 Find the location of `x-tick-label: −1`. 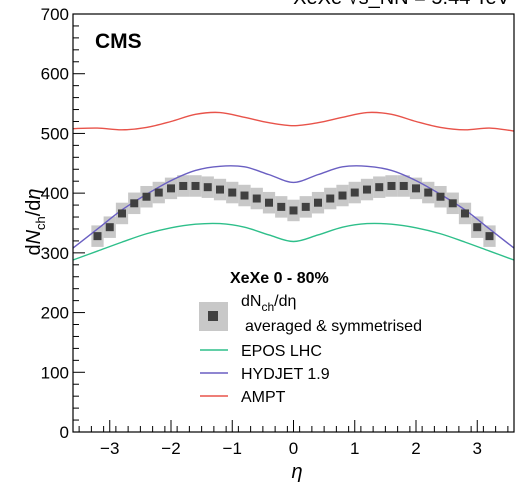

x-tick-label: −1 is located at coordinates (232, 448).